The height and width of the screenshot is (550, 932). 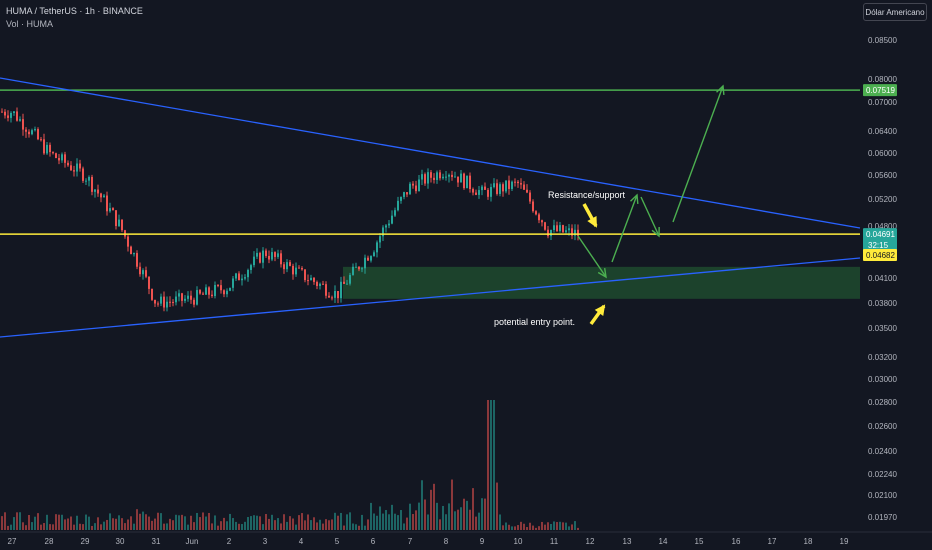 What do you see at coordinates (895, 12) in the screenshot?
I see `currency-button: Dólar Americano` at bounding box center [895, 12].